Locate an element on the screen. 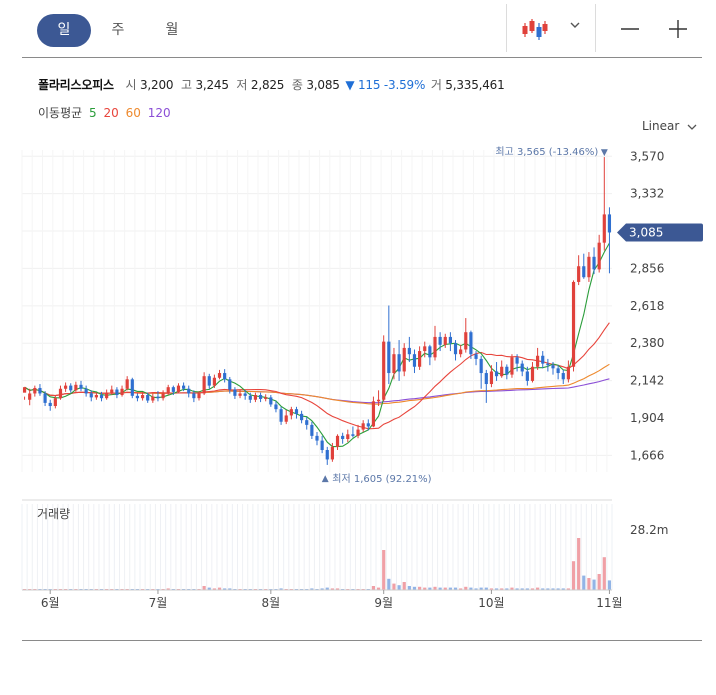 This screenshot has width=716, height=695. volume-value: 5,335,461 is located at coordinates (475, 85).